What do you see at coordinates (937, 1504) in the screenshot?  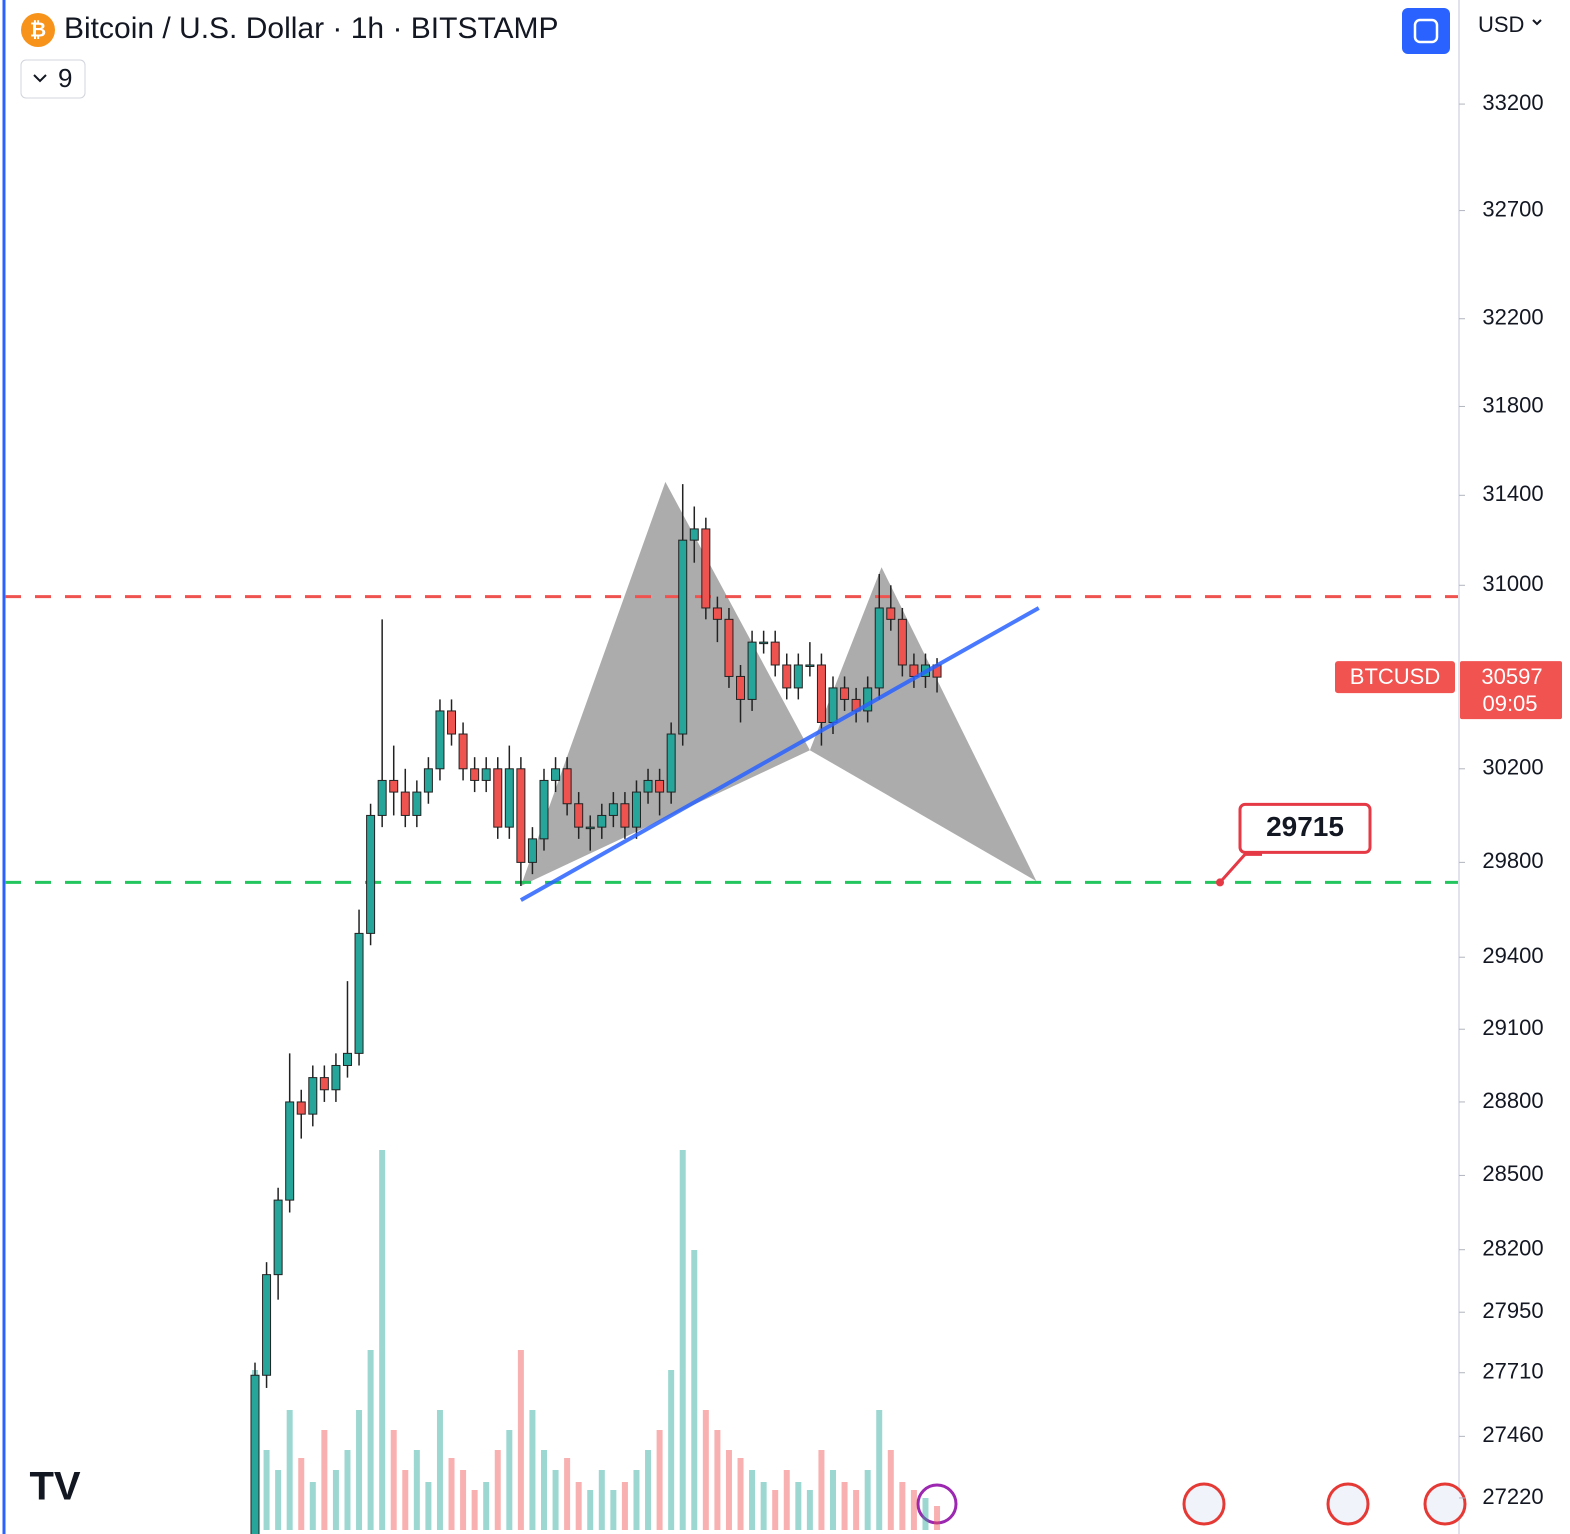 I see `event-icon` at bounding box center [937, 1504].